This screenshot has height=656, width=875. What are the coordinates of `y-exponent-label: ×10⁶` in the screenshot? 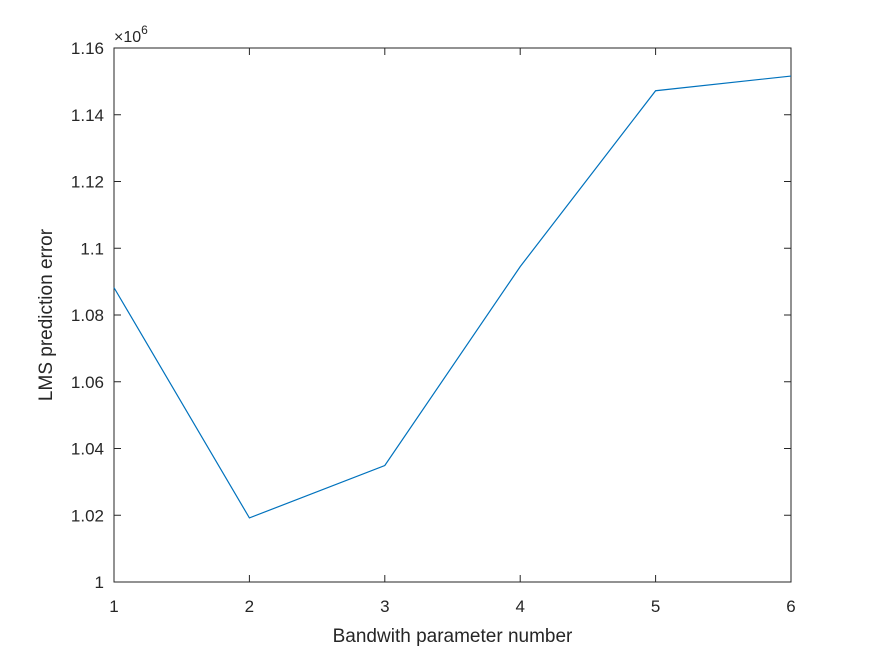 It's located at (131, 34).